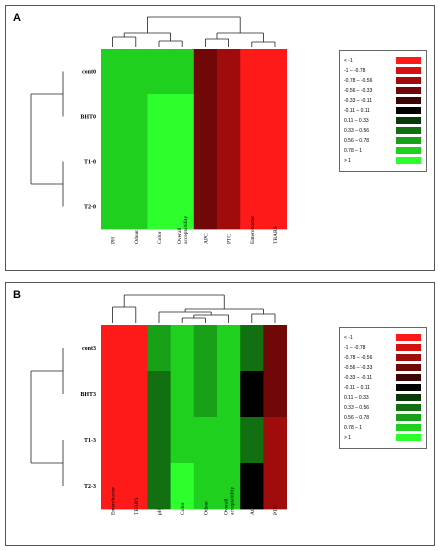 This screenshot has width=439, height=550. What do you see at coordinates (383, 338) in the screenshot?
I see `legend-entry: < -1` at bounding box center [383, 338].